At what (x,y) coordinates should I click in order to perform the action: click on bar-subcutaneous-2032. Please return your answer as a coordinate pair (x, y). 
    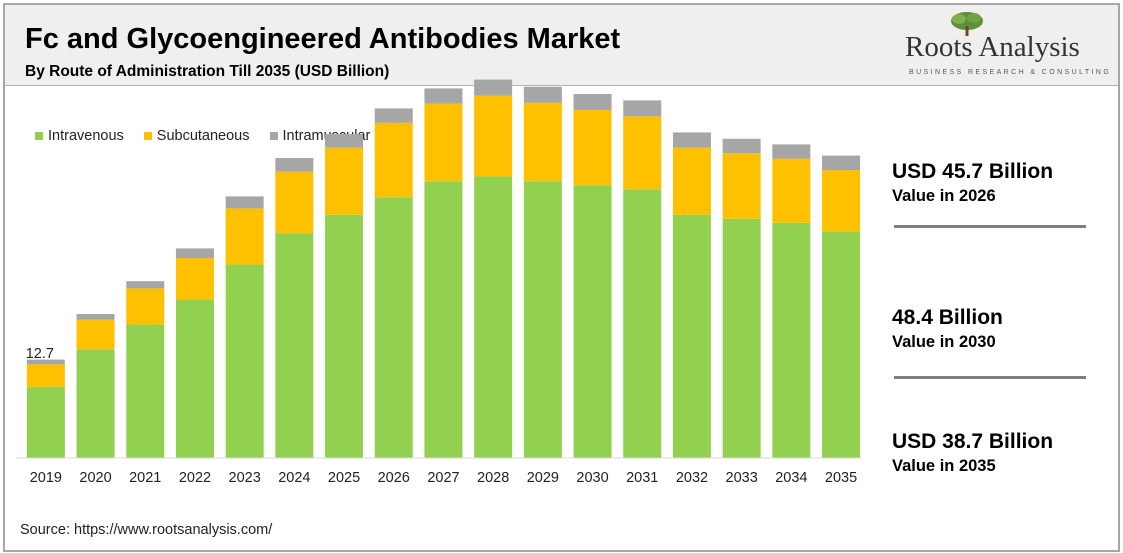
    Looking at the image, I should click on (691, 181).